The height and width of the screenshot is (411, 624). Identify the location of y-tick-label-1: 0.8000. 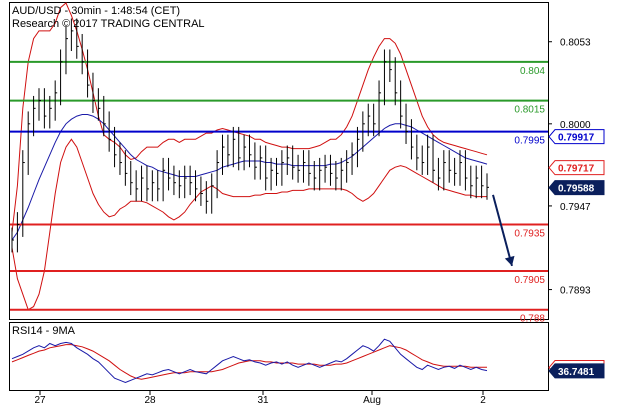
(575, 125).